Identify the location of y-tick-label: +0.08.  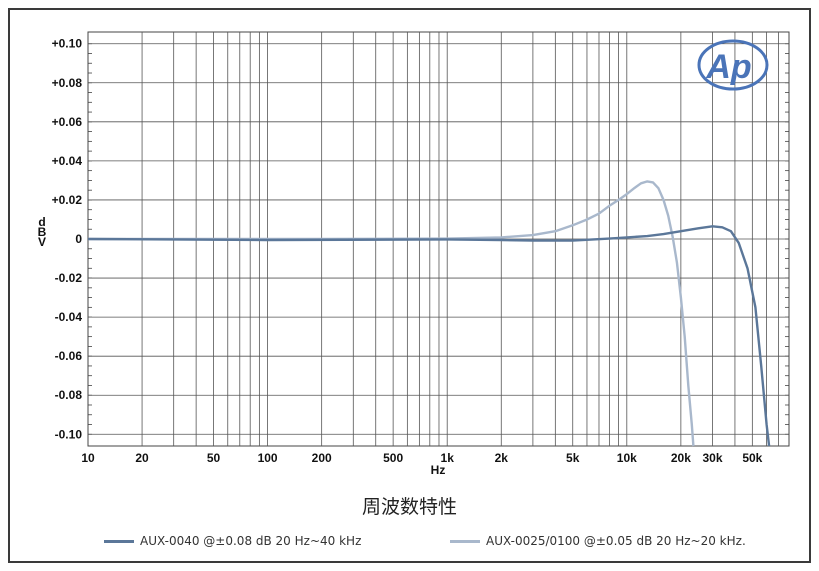
(67, 83).